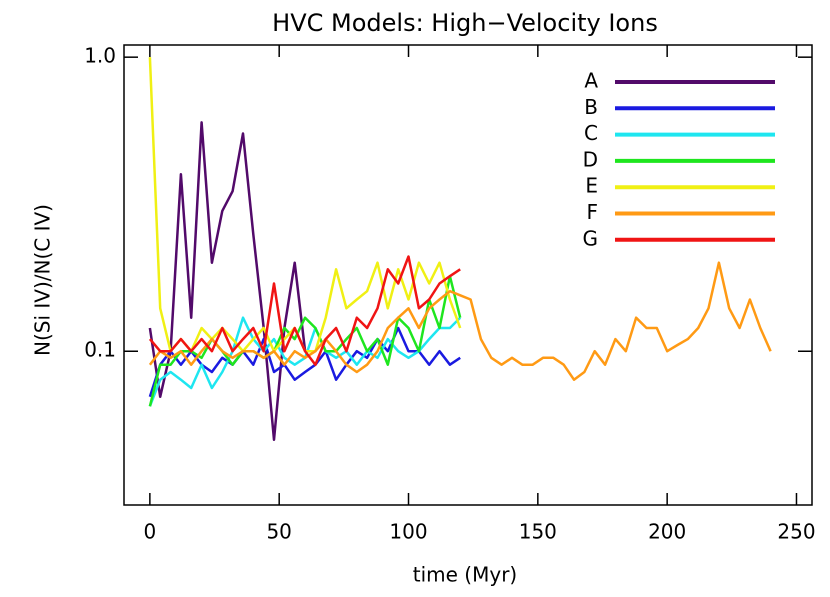 The height and width of the screenshot is (597, 830). I want to click on legend-label: C, so click(591, 133).